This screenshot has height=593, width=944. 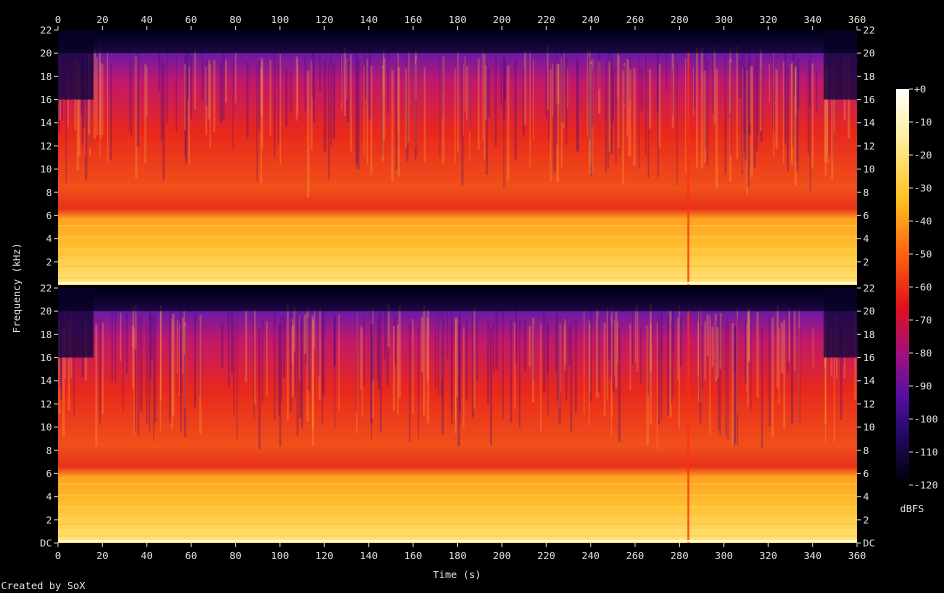 What do you see at coordinates (46, 123) in the screenshot?
I see `y-tick-label: 14` at bounding box center [46, 123].